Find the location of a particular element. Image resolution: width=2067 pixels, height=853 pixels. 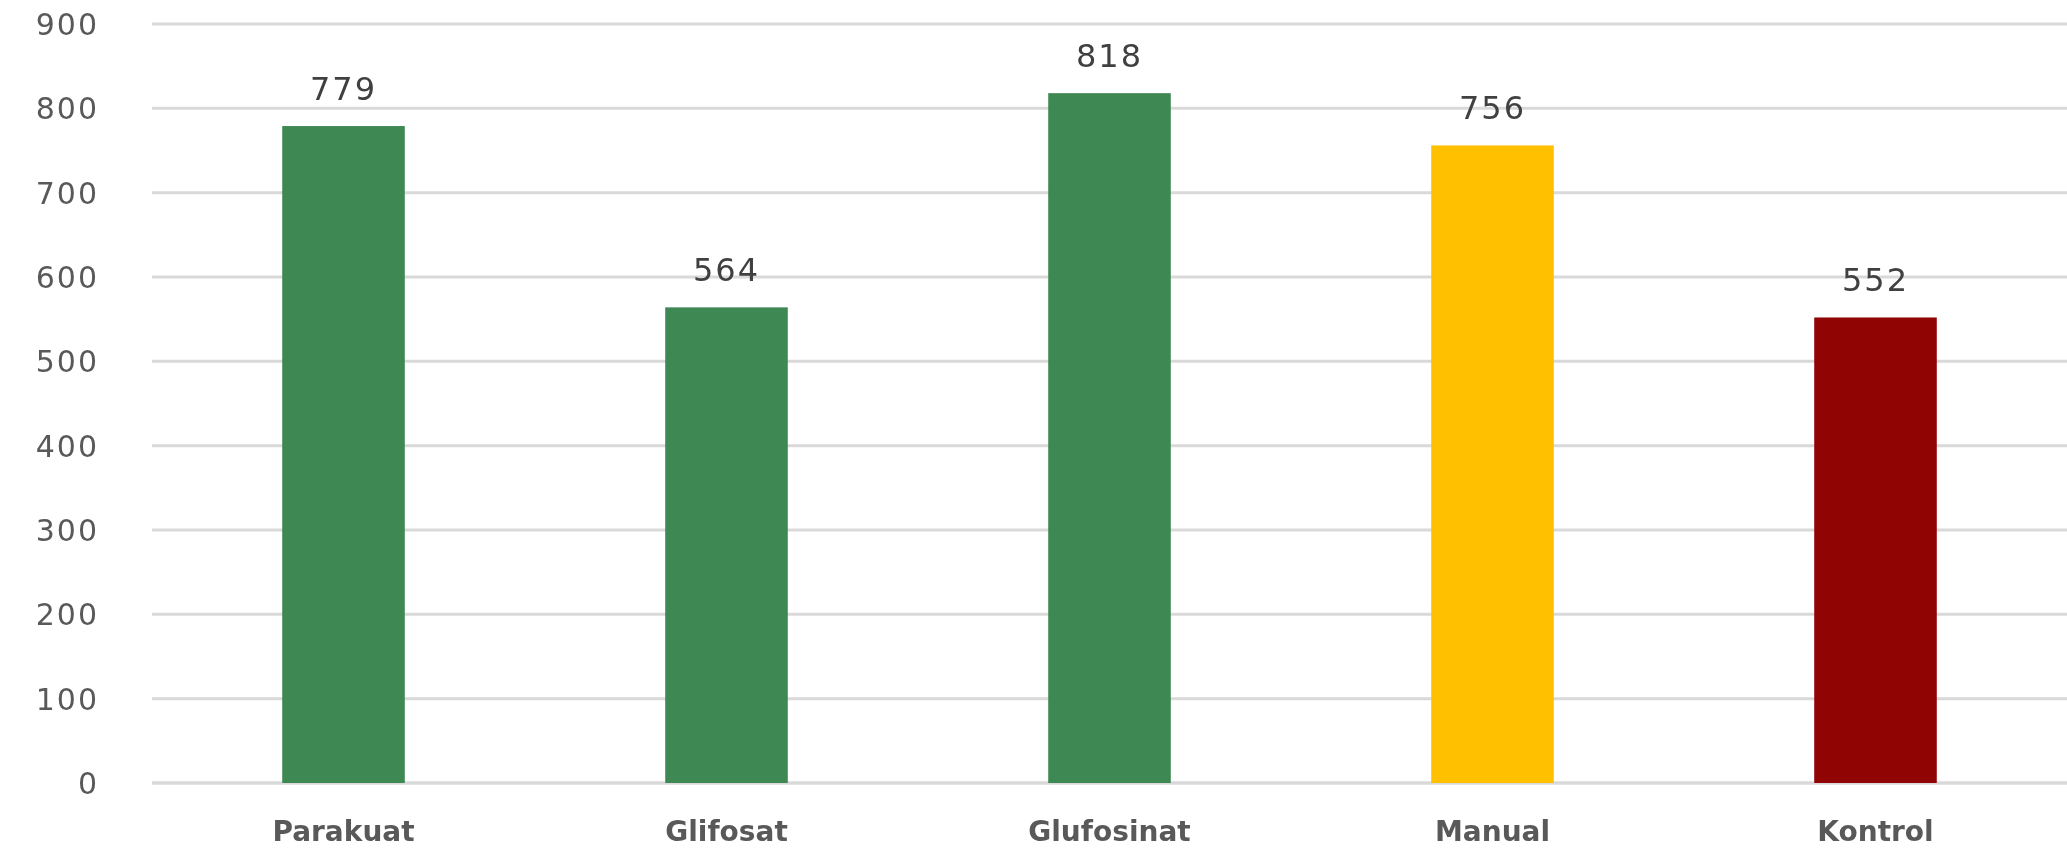

y-tick-label: 700 is located at coordinates (67, 193).